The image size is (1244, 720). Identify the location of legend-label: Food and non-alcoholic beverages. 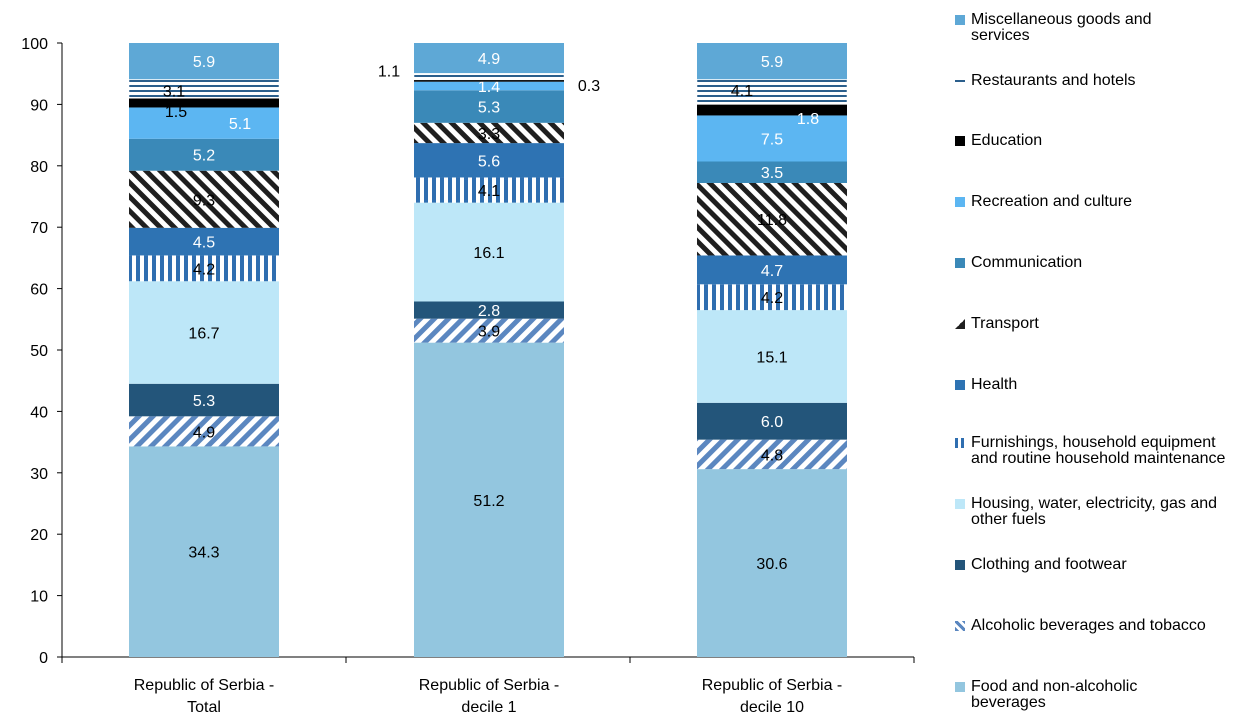
(1054, 694).